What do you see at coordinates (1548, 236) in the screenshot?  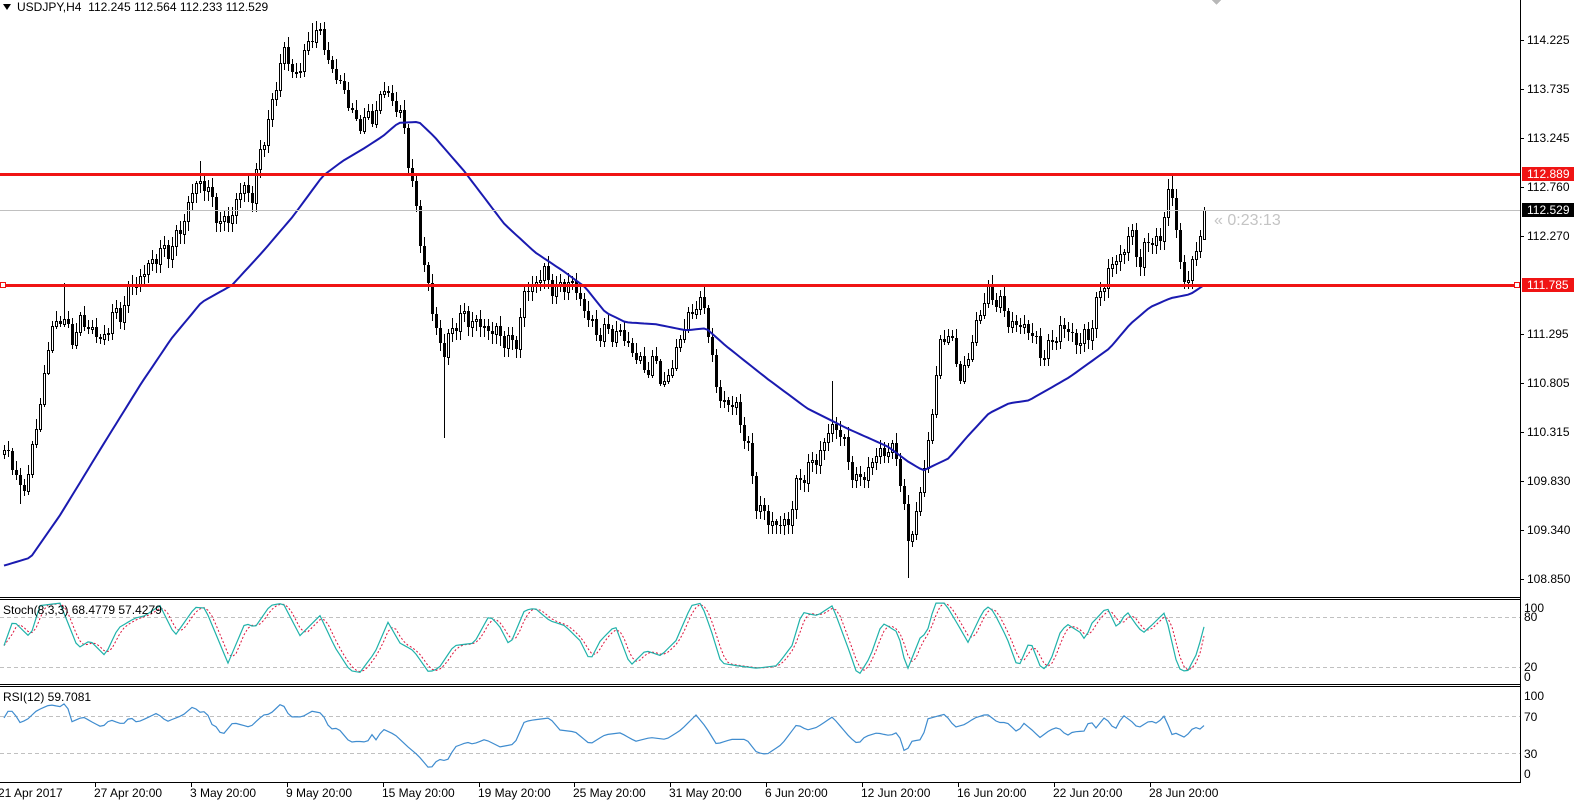 I see `price-axis-label: 112.270` at bounding box center [1548, 236].